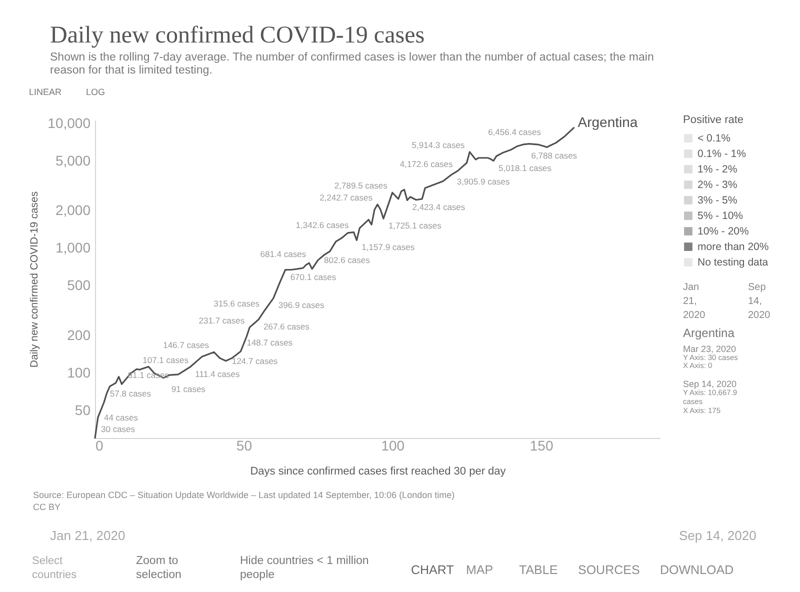 Image resolution: width=800 pixels, height=592 pixels. What do you see at coordinates (722, 154) in the screenshot?
I see `legend-label: 0.1% - 1%` at bounding box center [722, 154].